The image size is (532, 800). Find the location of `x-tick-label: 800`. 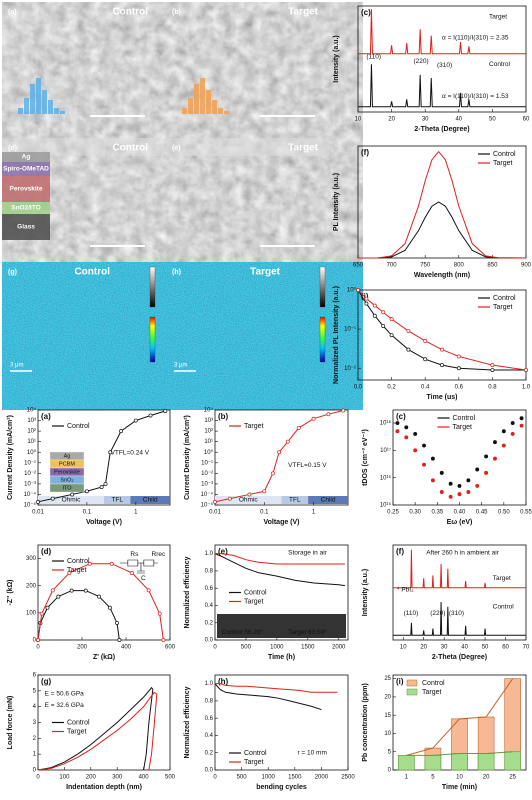

x-tick-label: 800 is located at coordinates (459, 266).